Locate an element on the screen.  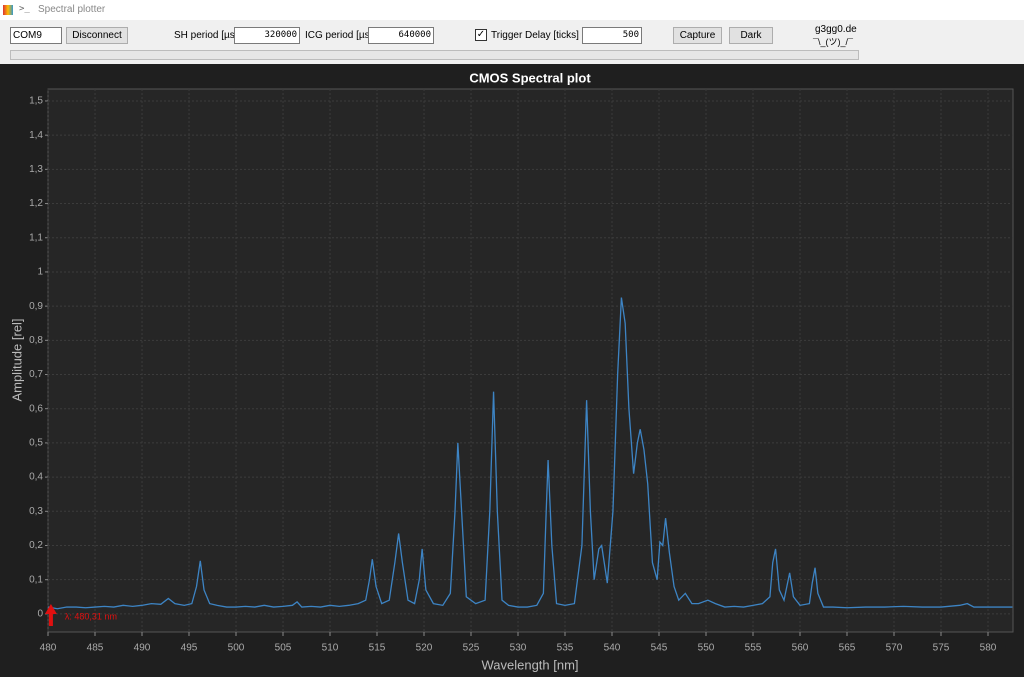
console-icon: >_ is located at coordinates (24, 9).